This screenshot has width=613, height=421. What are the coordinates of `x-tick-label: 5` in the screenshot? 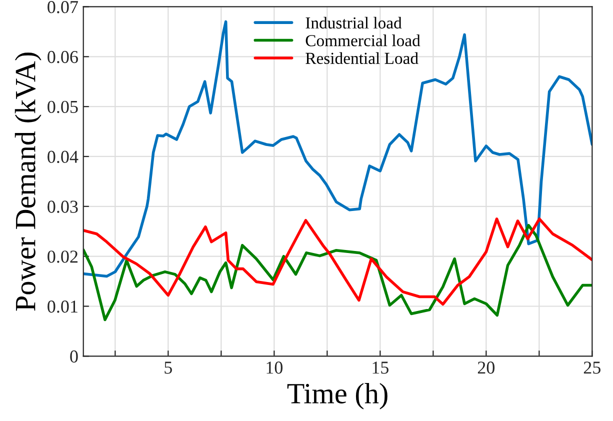 It's located at (168, 368).